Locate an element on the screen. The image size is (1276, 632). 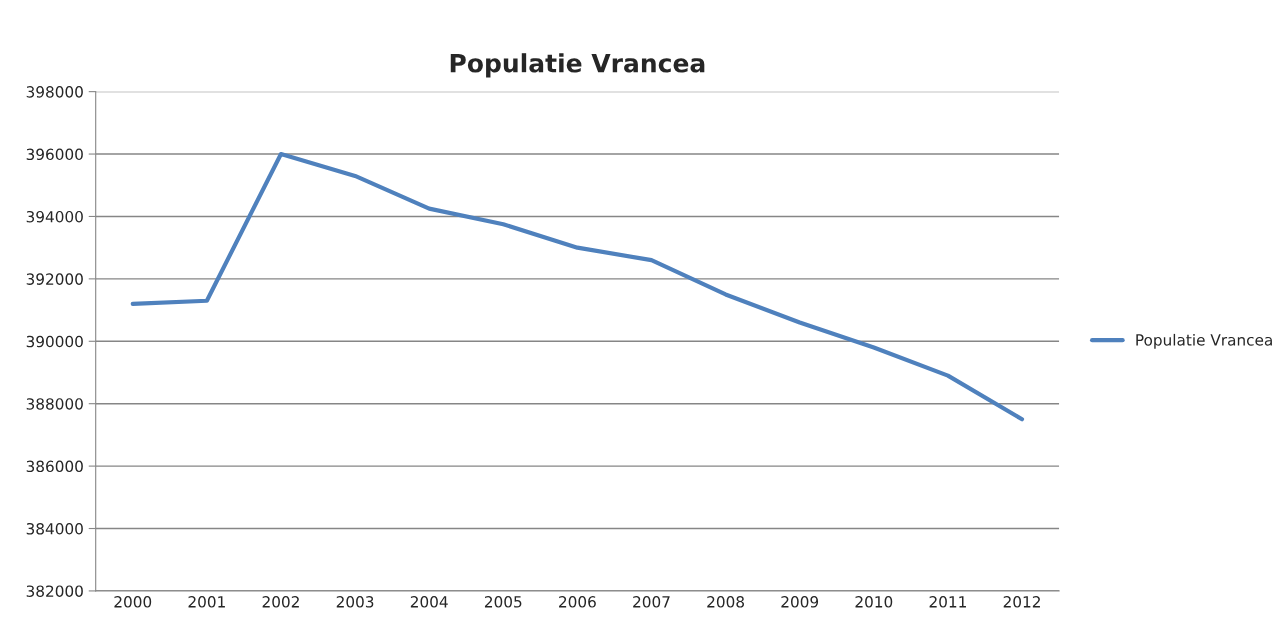
x-tick-label: 2006 is located at coordinates (577, 602).